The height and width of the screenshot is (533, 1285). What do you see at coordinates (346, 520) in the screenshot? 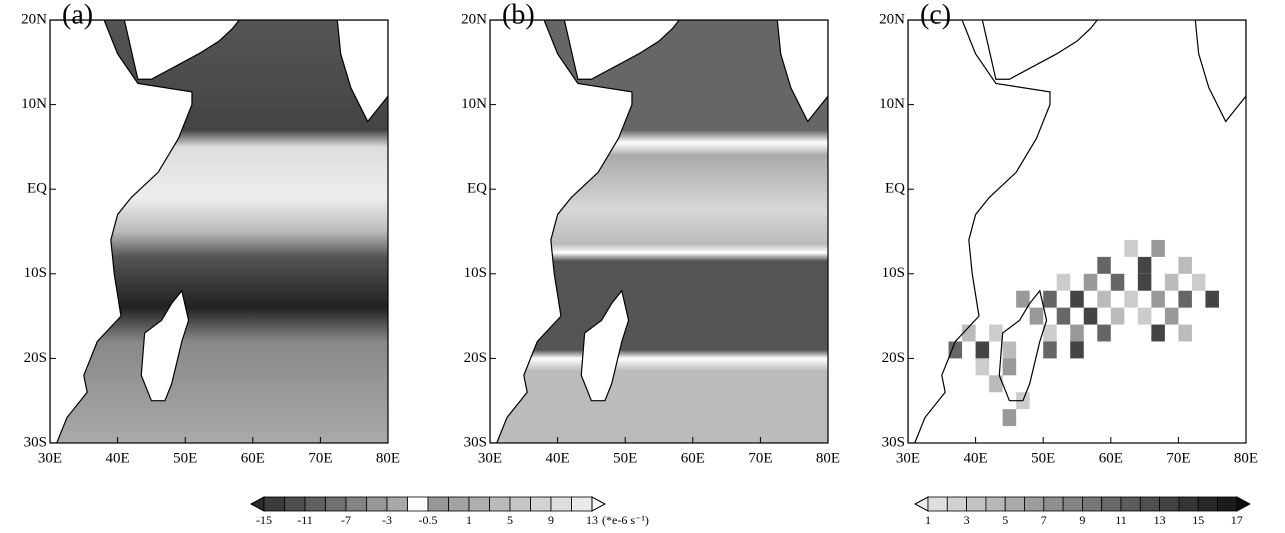
I see `colorbar-label: -7` at bounding box center [346, 520].